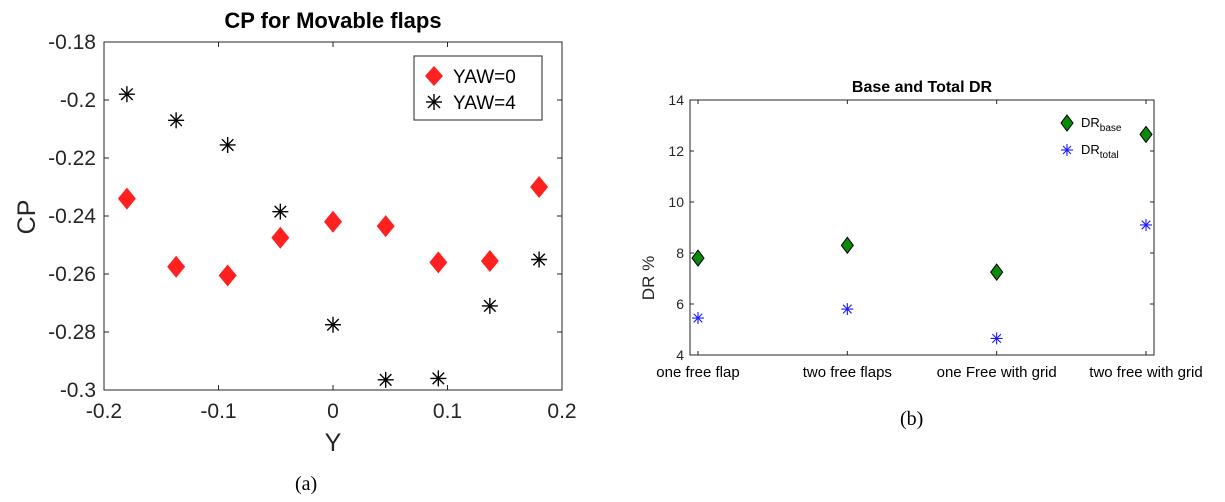  Describe the element at coordinates (648, 278) in the screenshot. I see `dr-chart-ylabel: DR %` at that location.